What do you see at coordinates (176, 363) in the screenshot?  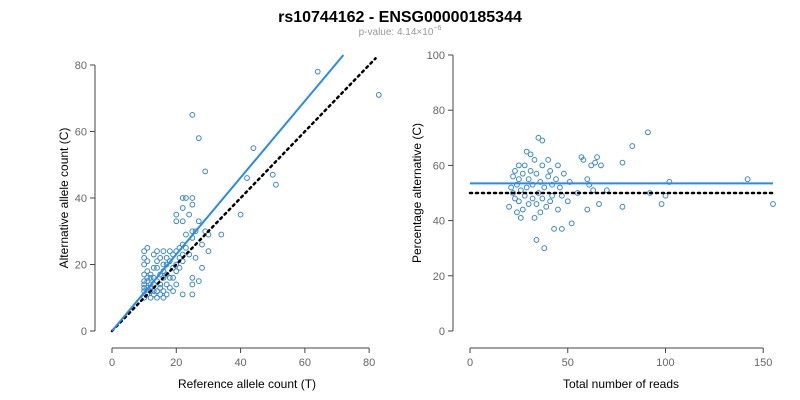 I see `x-tick-label: 20` at bounding box center [176, 363].